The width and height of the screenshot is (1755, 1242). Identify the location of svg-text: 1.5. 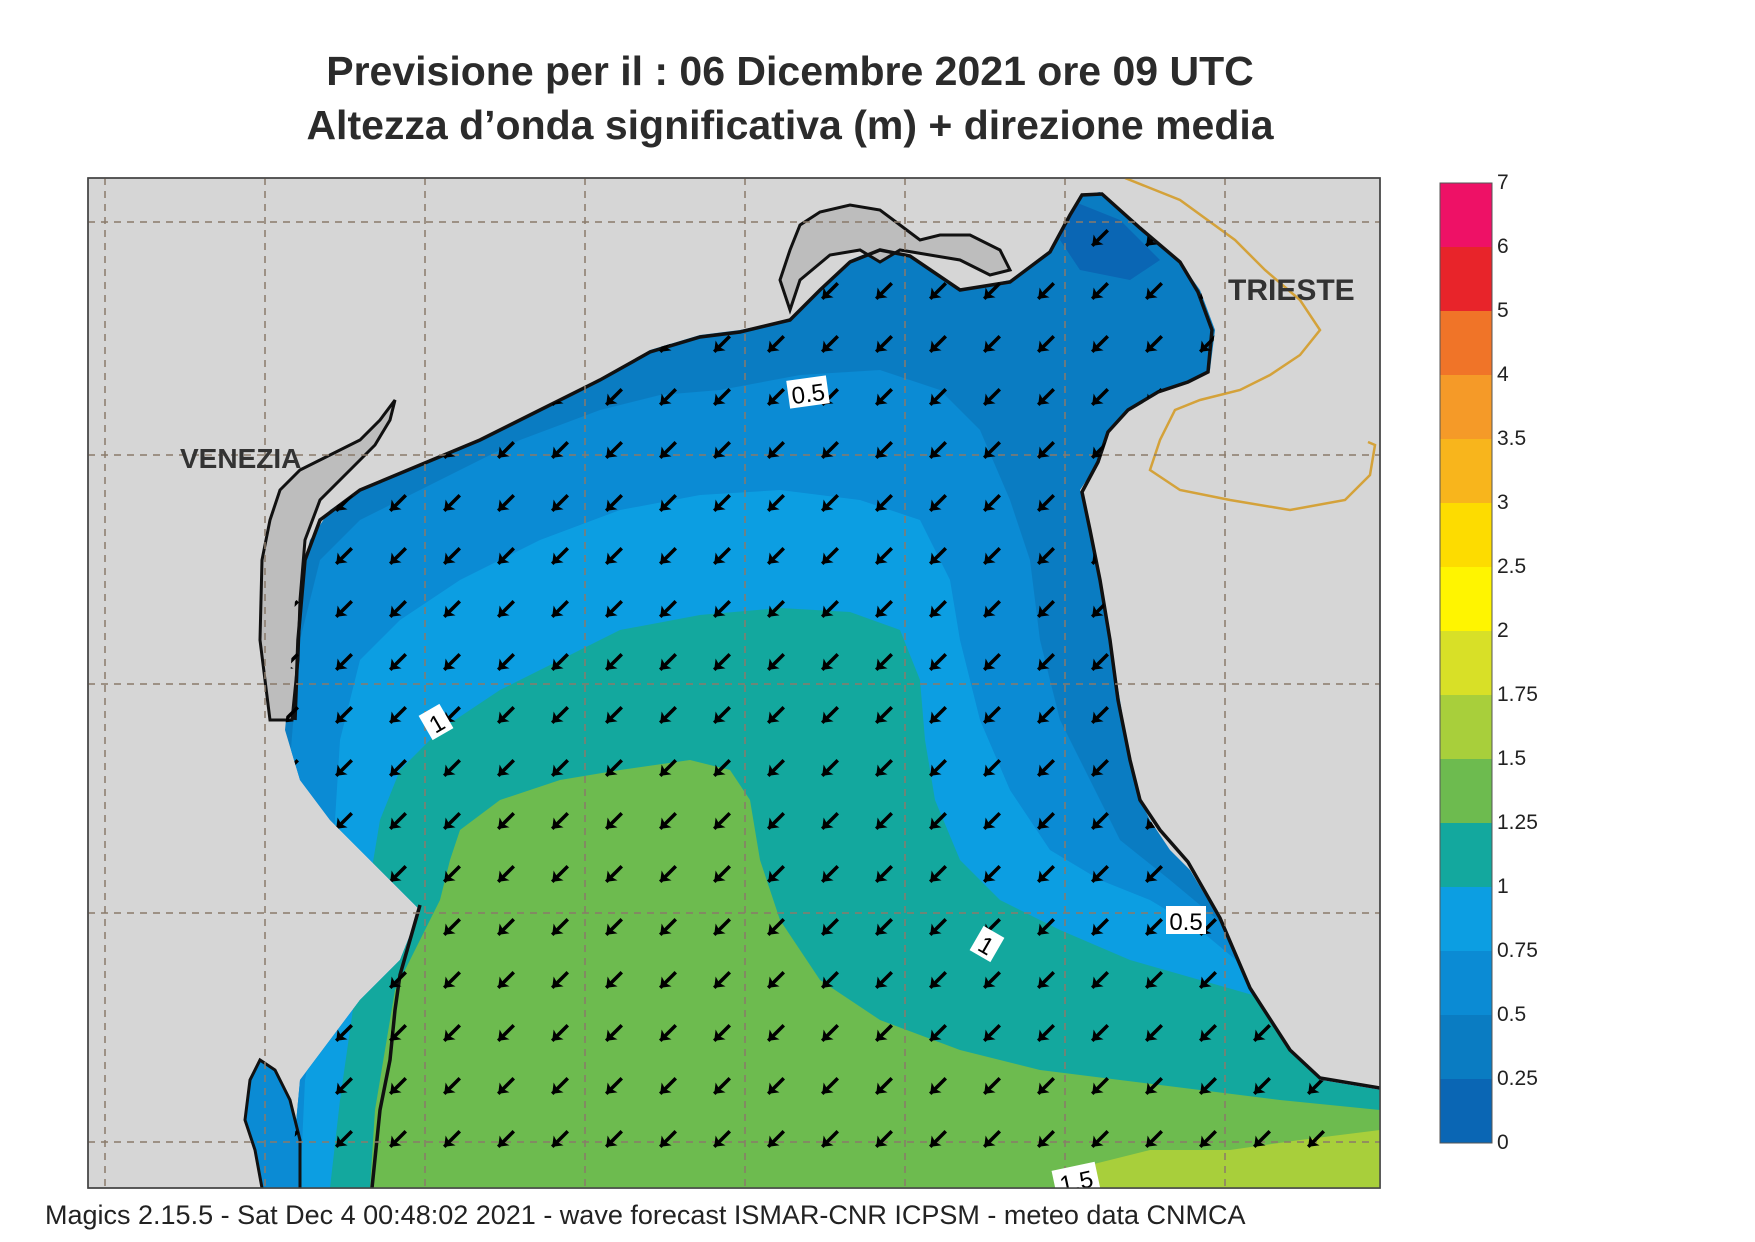
(1076, 1182).